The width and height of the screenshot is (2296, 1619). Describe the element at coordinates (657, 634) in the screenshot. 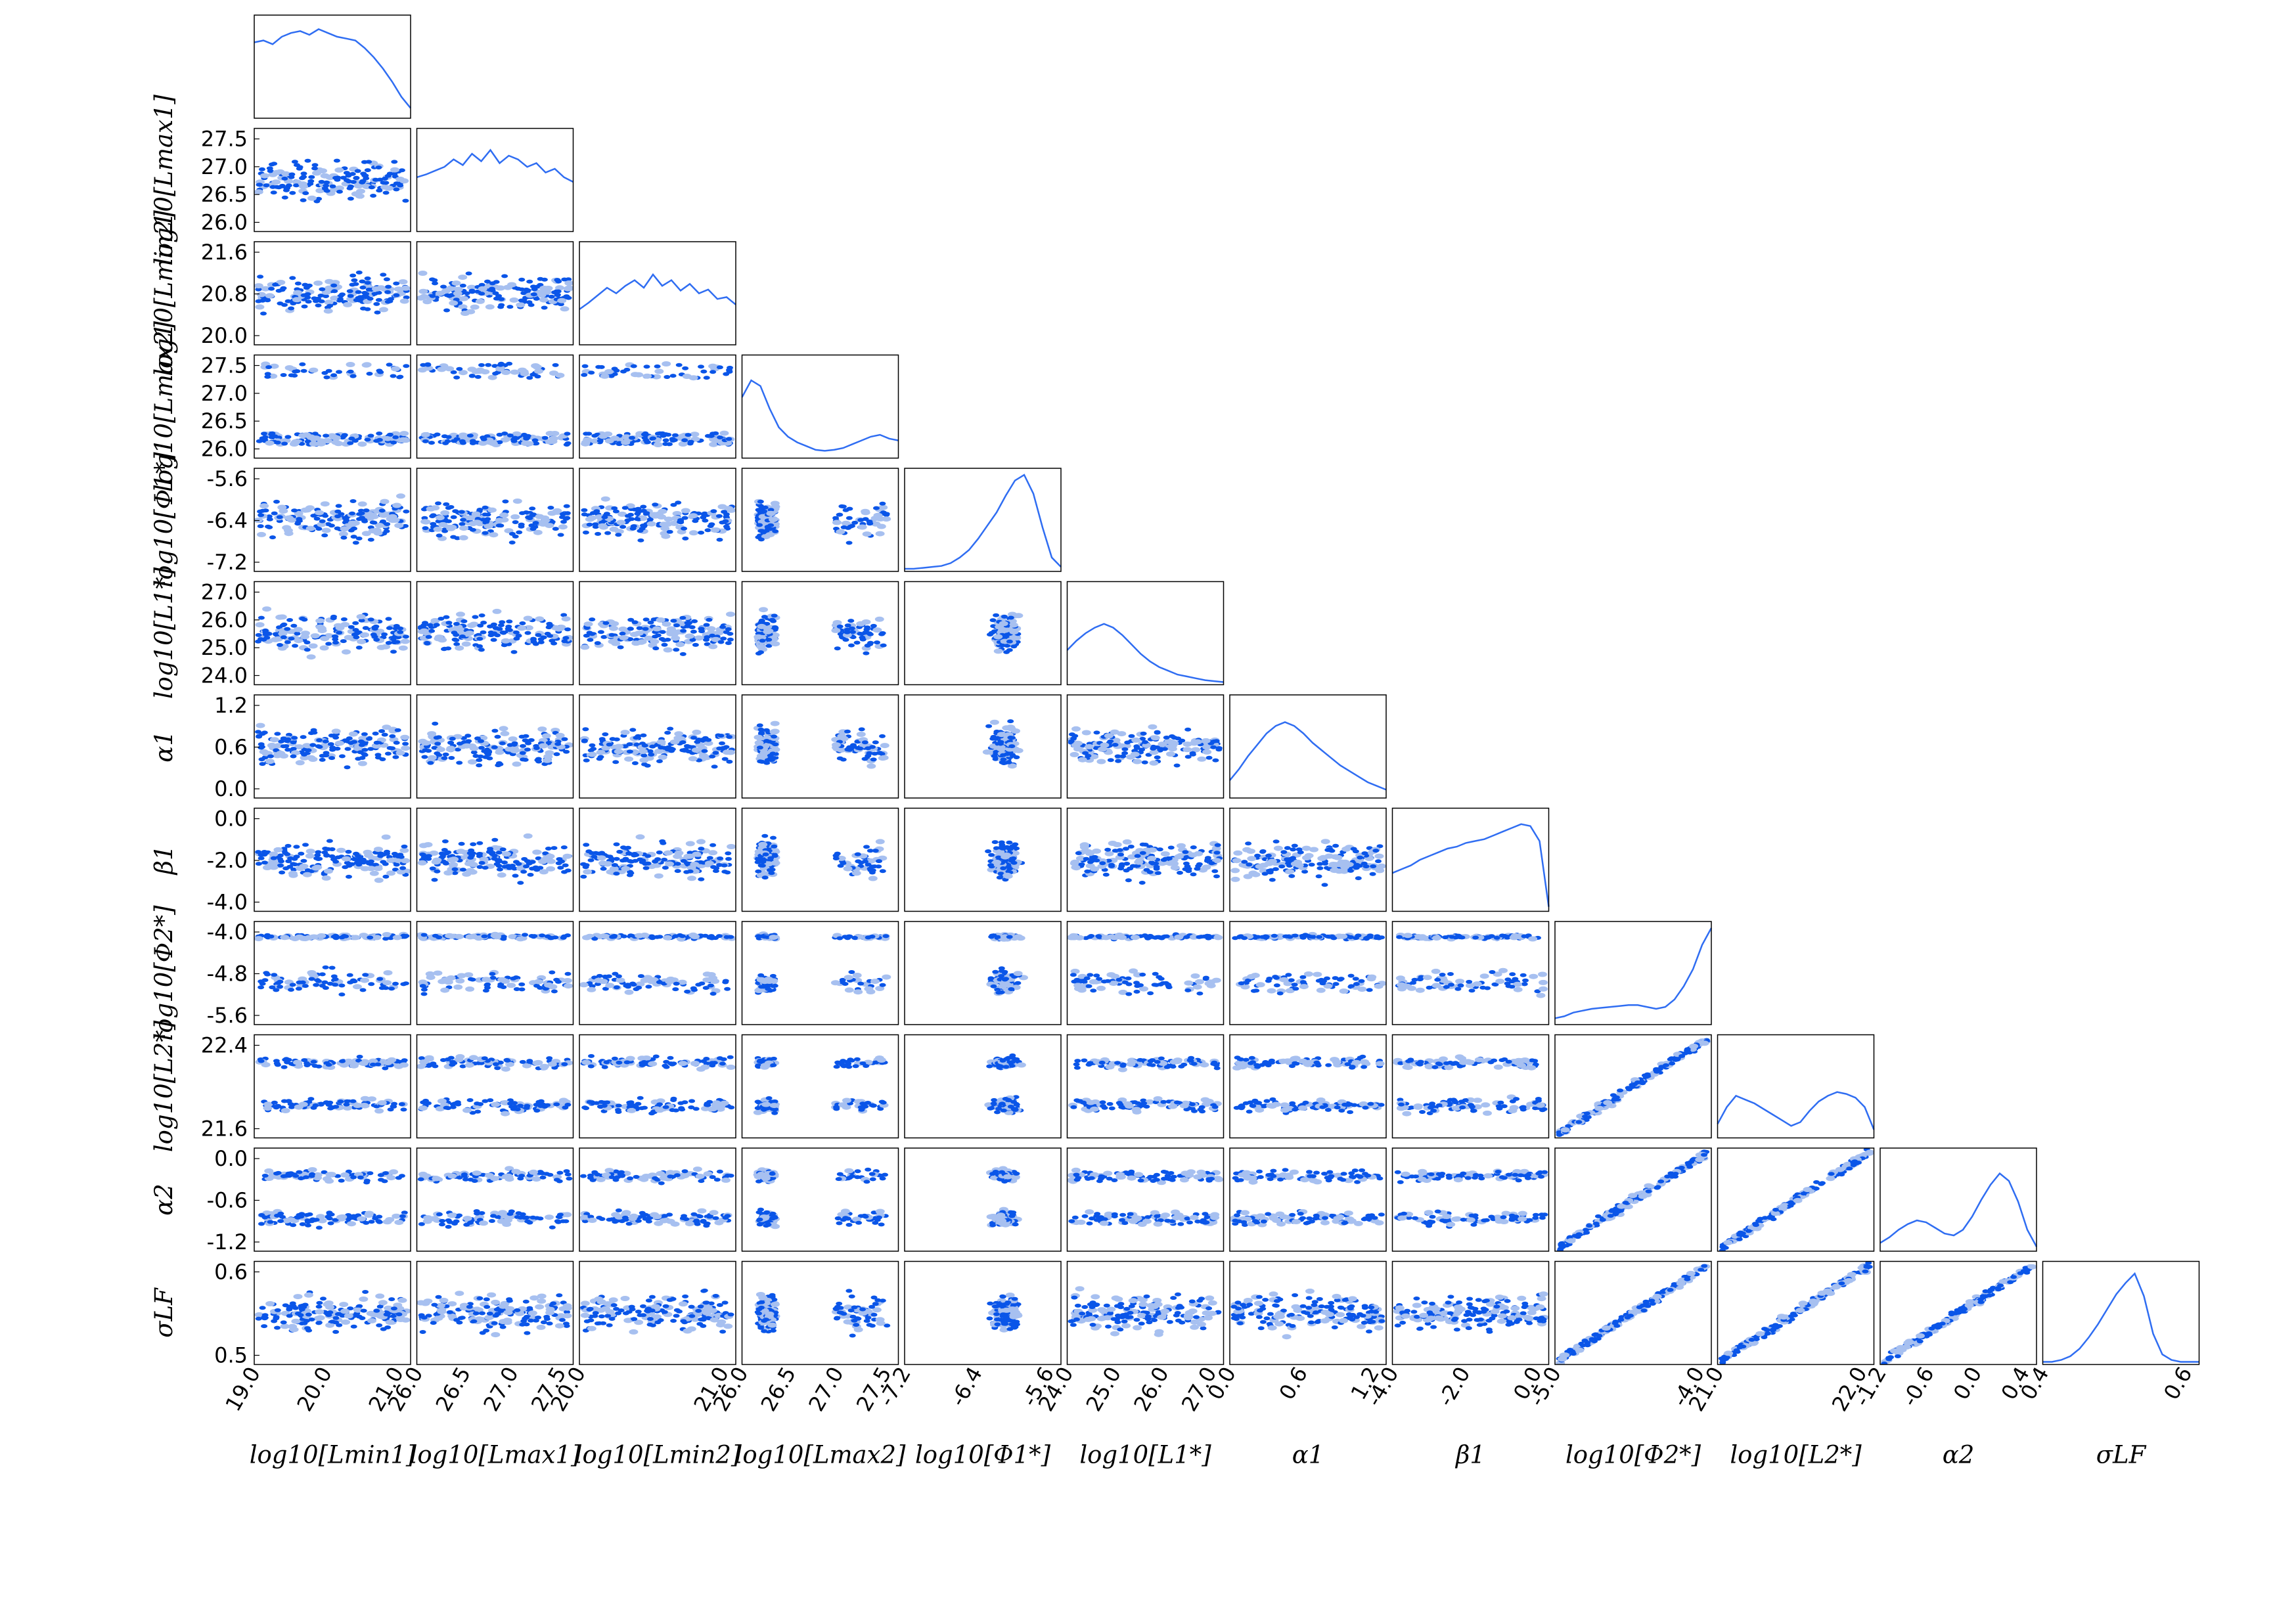

I see `scatter-panel-log_Lmin2-vs-log_L1` at that location.